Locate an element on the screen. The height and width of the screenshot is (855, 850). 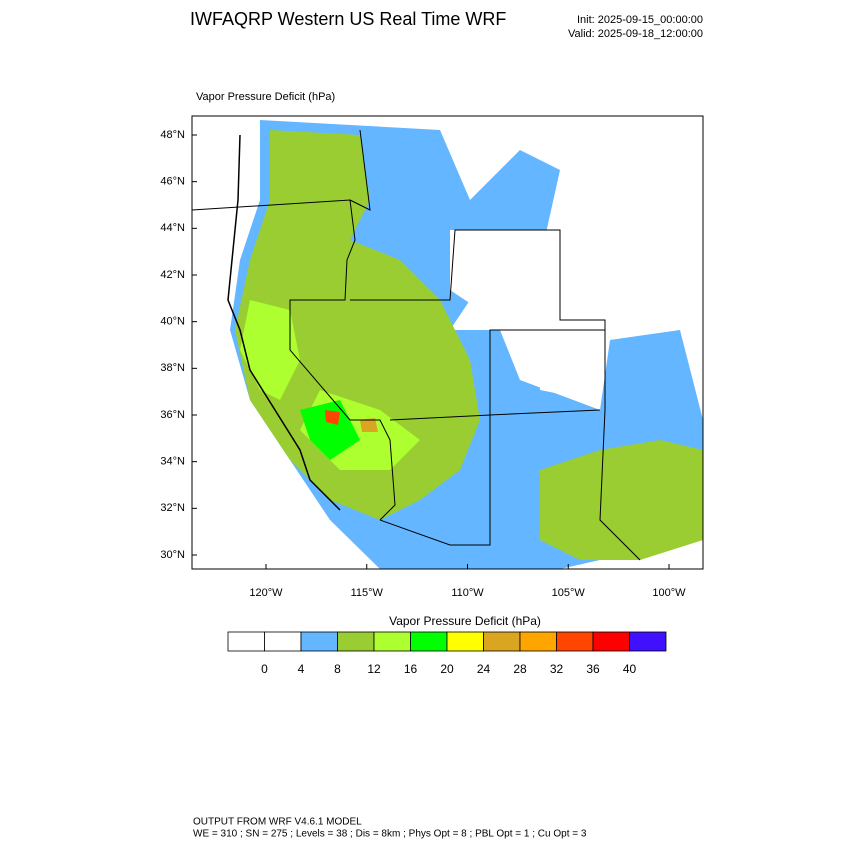
map-title: Vapor Pressure Deficit (hPa) is located at coordinates (265, 97).